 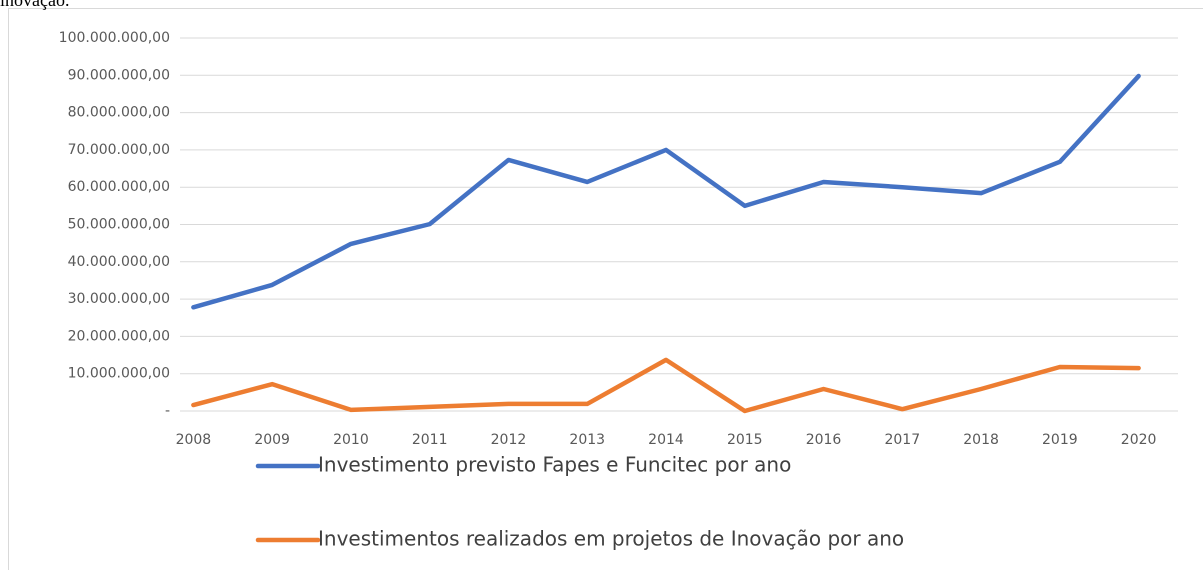 What do you see at coordinates (114, 38) in the screenshot?
I see `y-tick-label: 100.000.000,00` at bounding box center [114, 38].